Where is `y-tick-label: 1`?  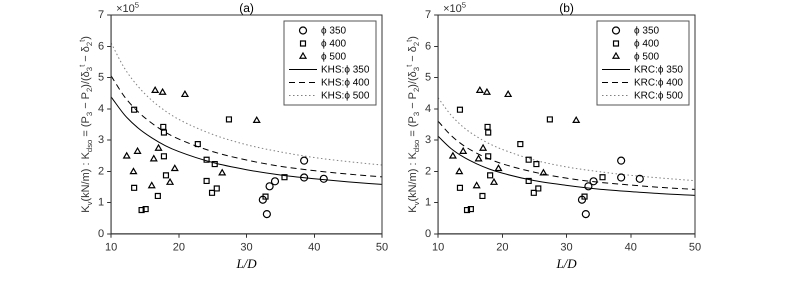 y-tick-label: 1 is located at coordinates (428, 202).